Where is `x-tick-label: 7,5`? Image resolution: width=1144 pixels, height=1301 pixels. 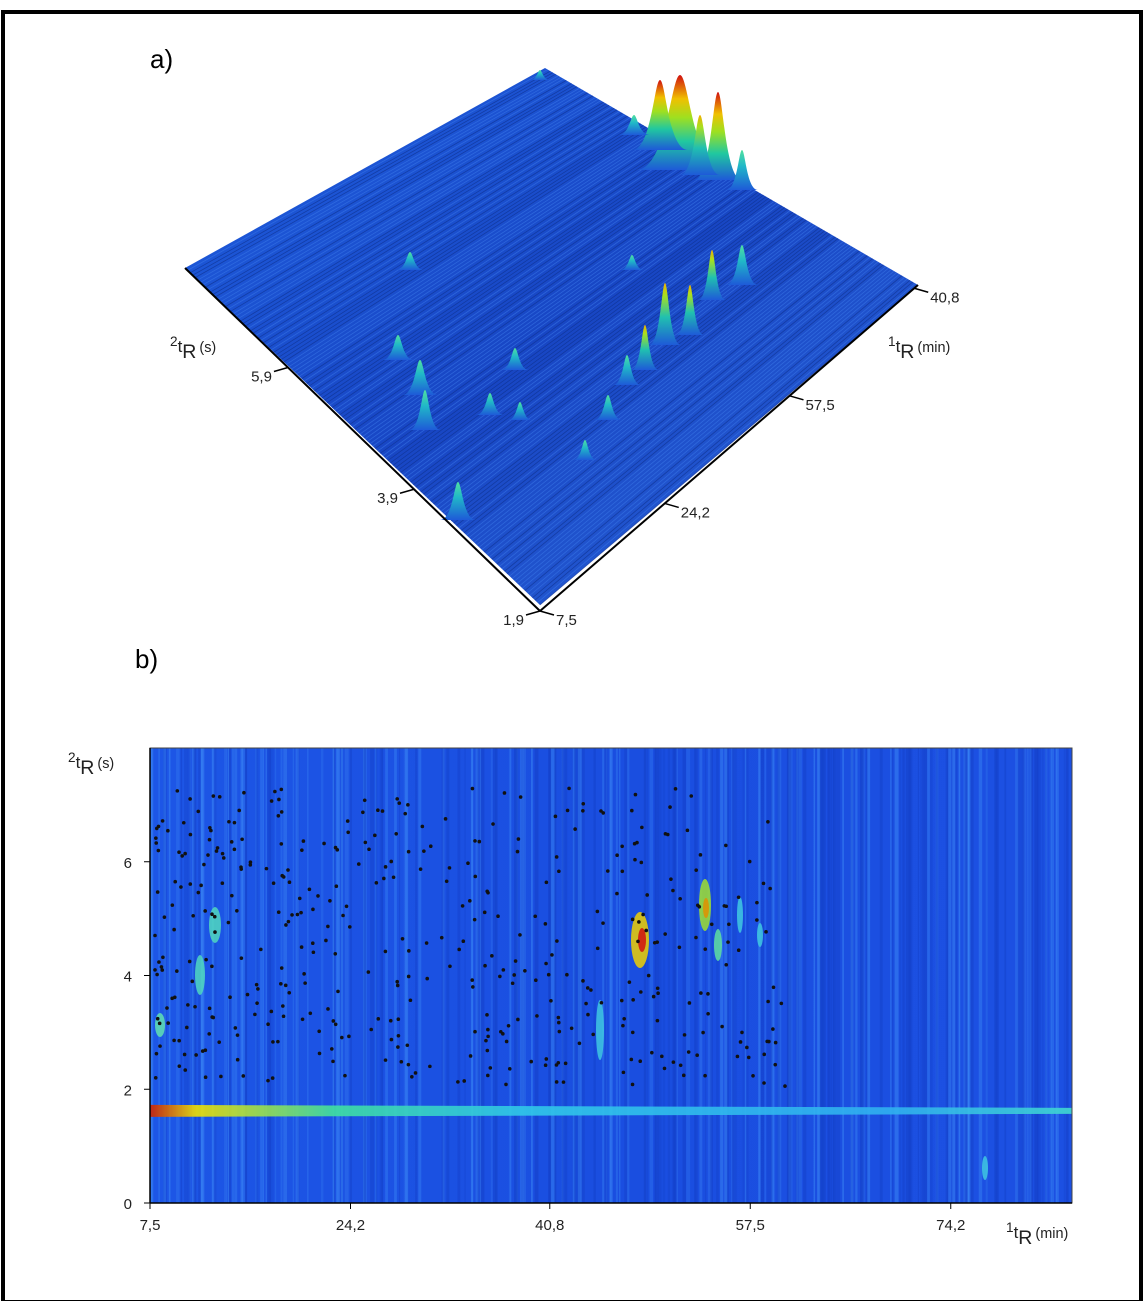 x-tick-label: 7,5 is located at coordinates (150, 1225).